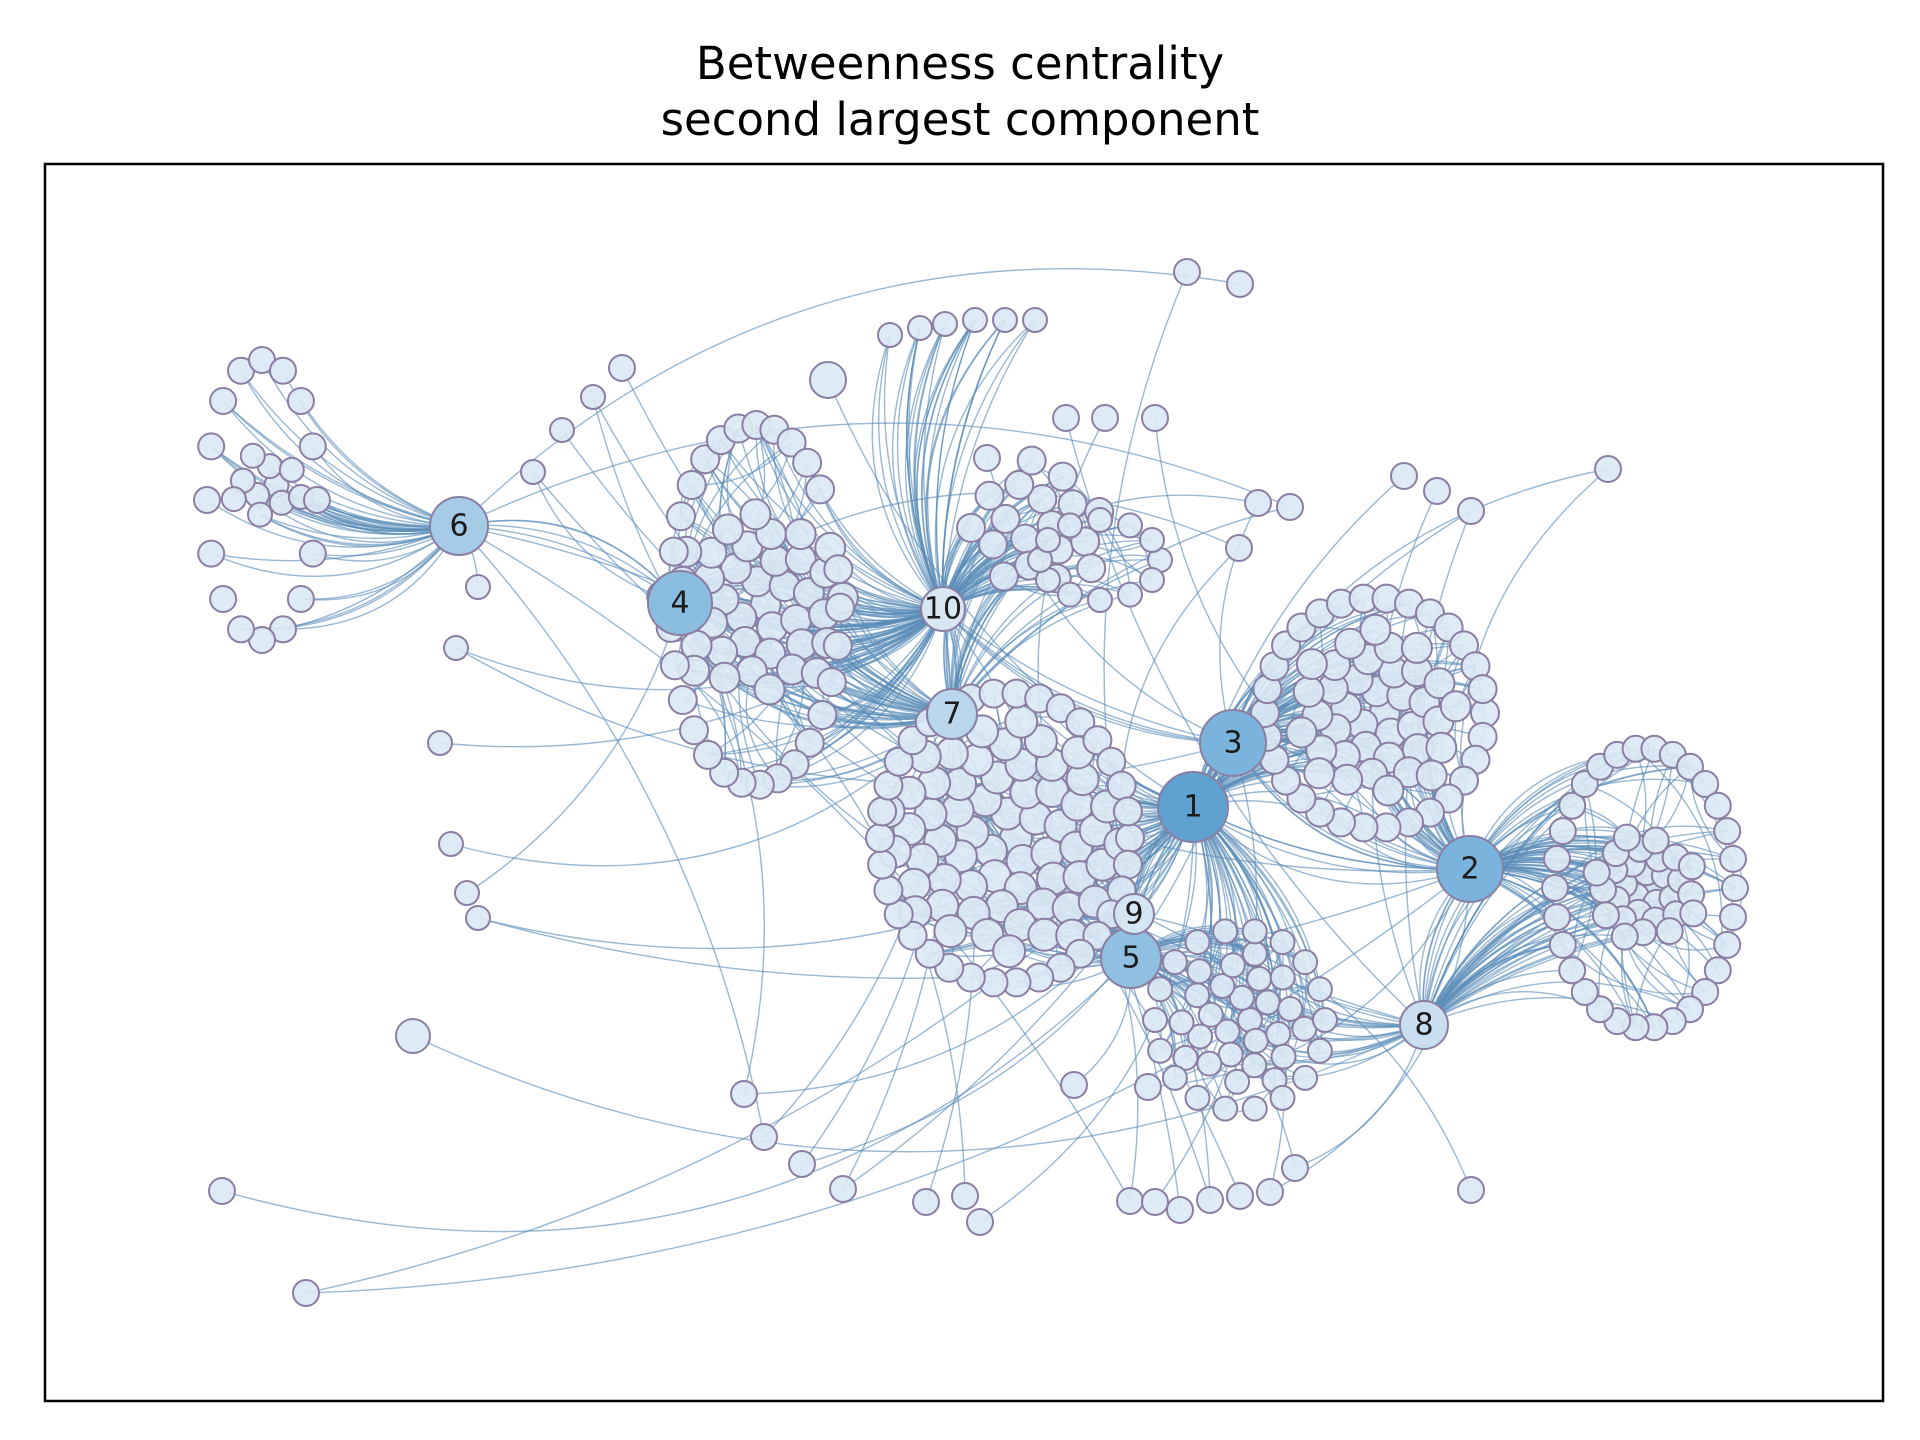  What do you see at coordinates (1193, 807) in the screenshot?
I see `hub-node-1: 1` at bounding box center [1193, 807].